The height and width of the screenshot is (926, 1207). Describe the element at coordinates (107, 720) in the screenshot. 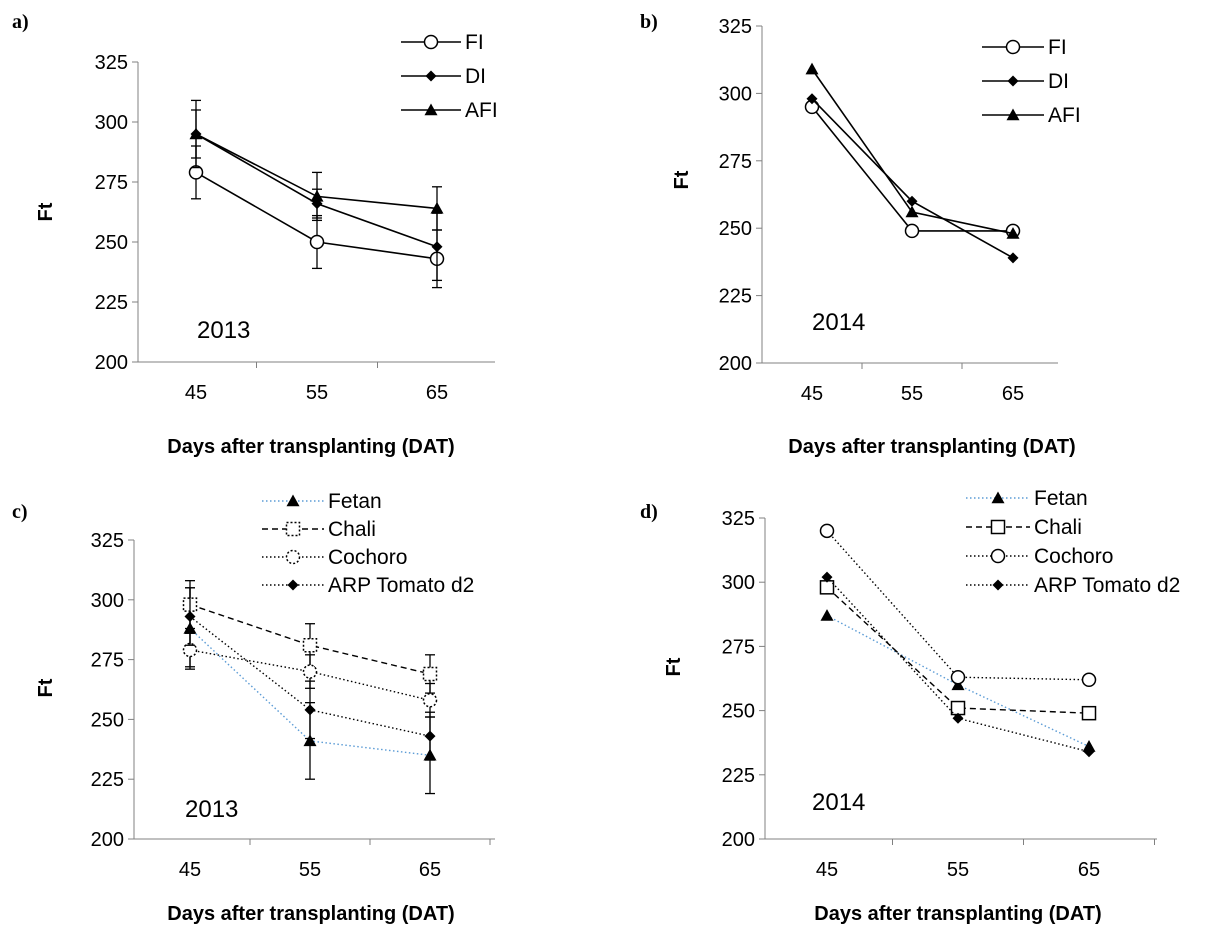

I see `panel-c-ytick-label: 250` at that location.